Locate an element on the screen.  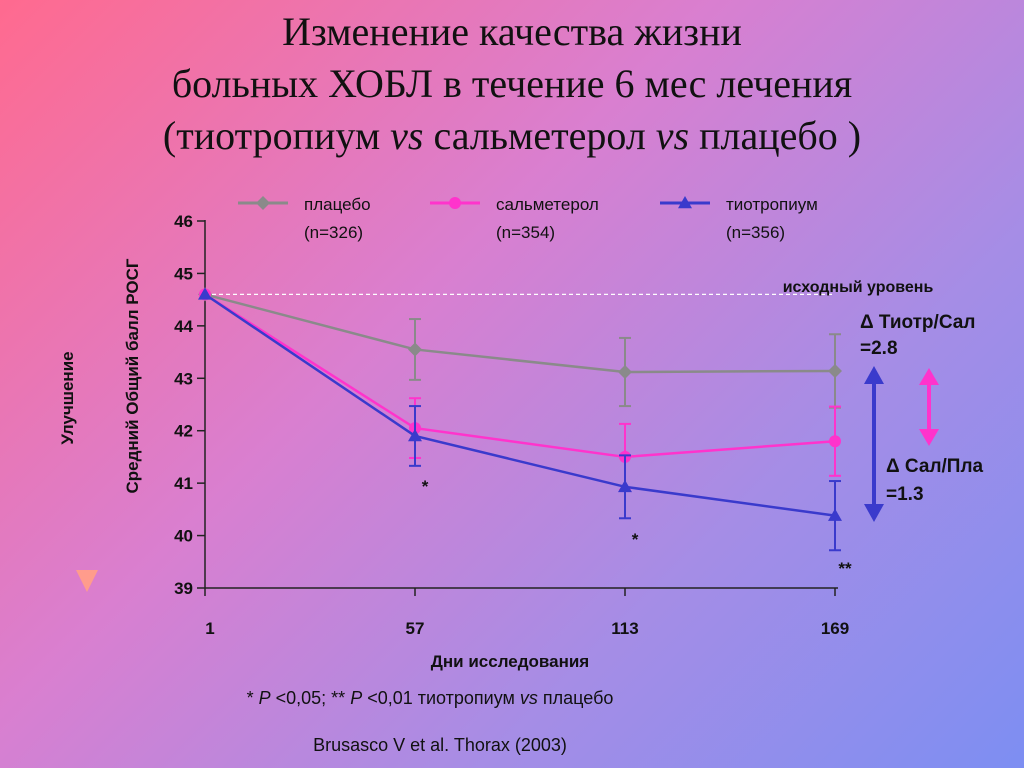
footnote-star: * is located at coordinates (252, 698).